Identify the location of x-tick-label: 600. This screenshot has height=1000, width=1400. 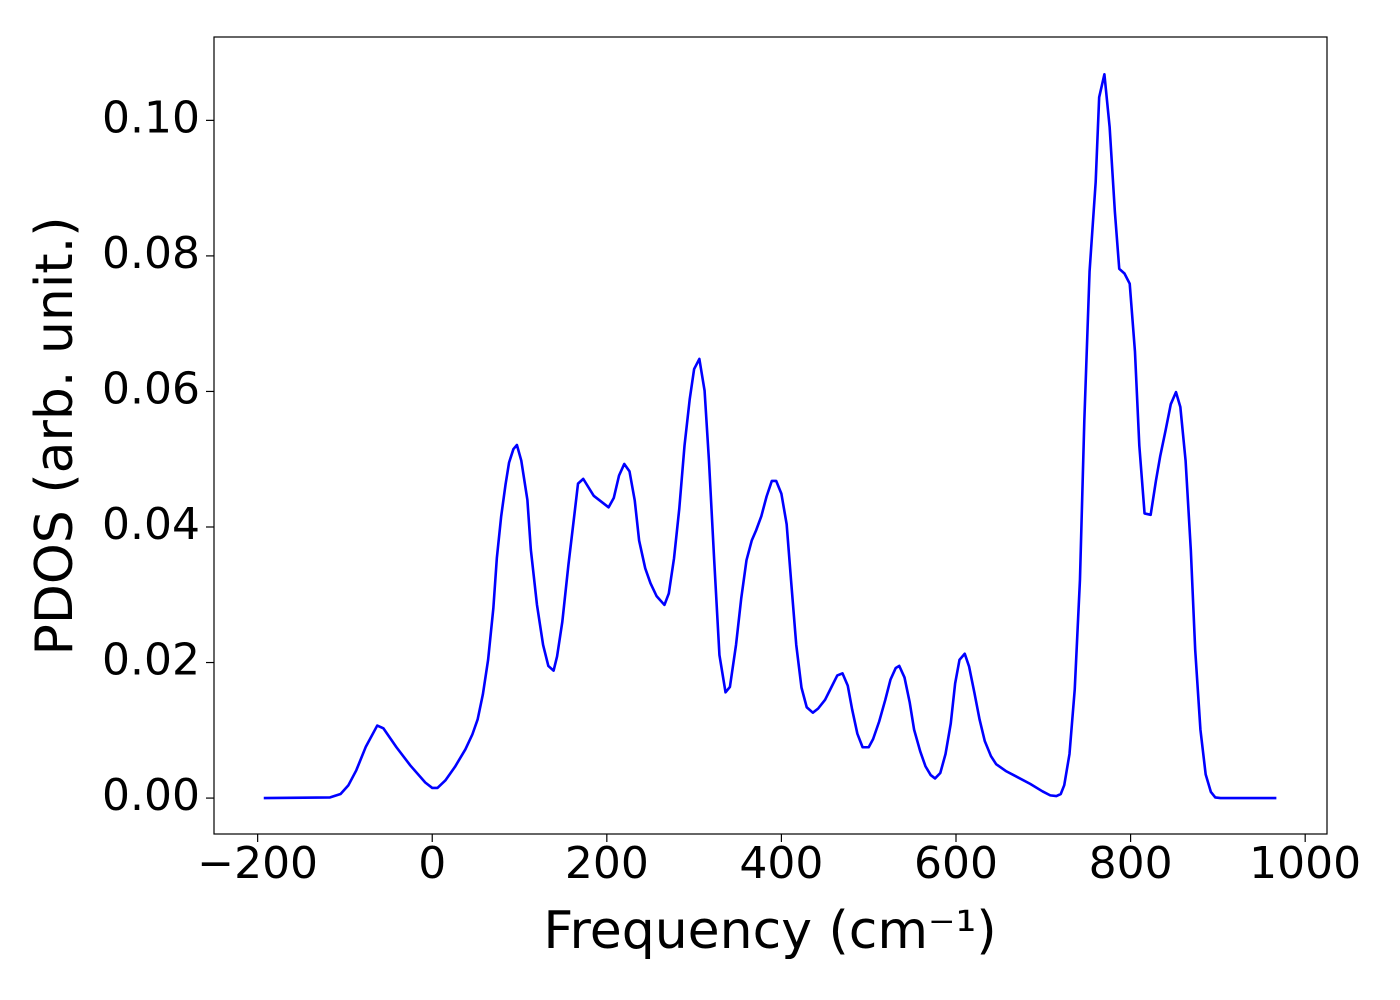
(956, 863).